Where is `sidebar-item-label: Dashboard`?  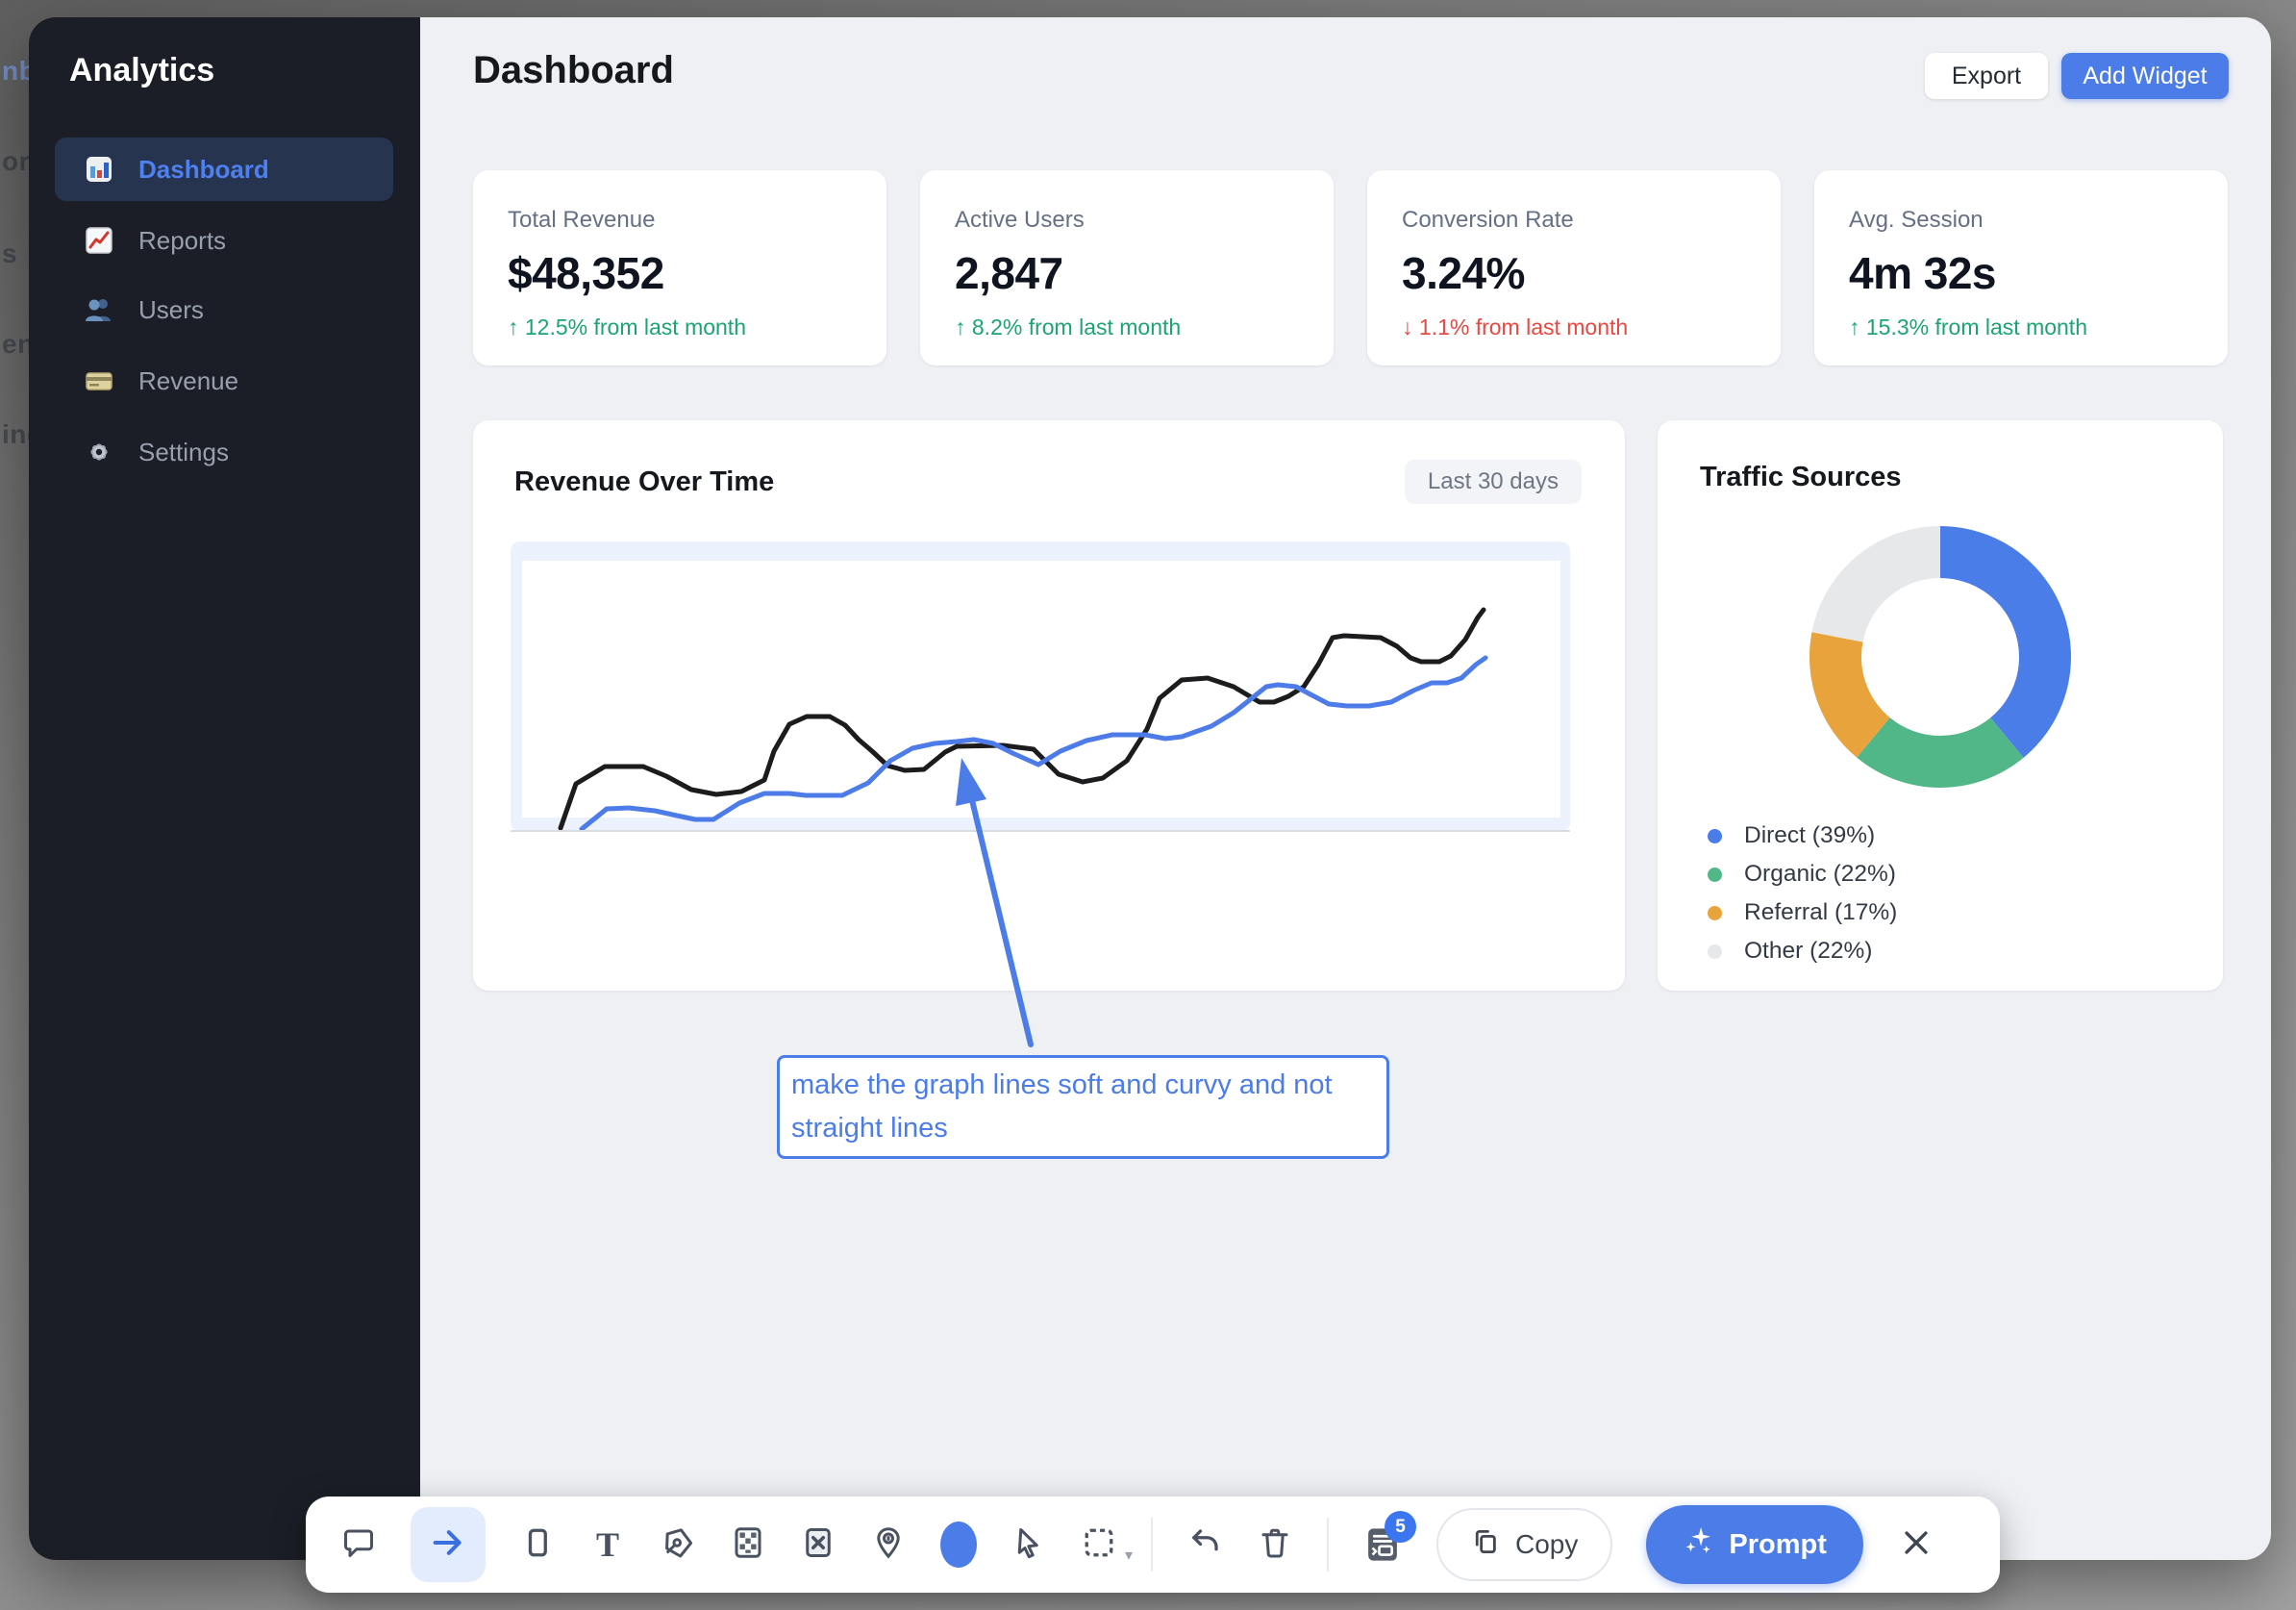
sidebar-item-label: Dashboard is located at coordinates (203, 169).